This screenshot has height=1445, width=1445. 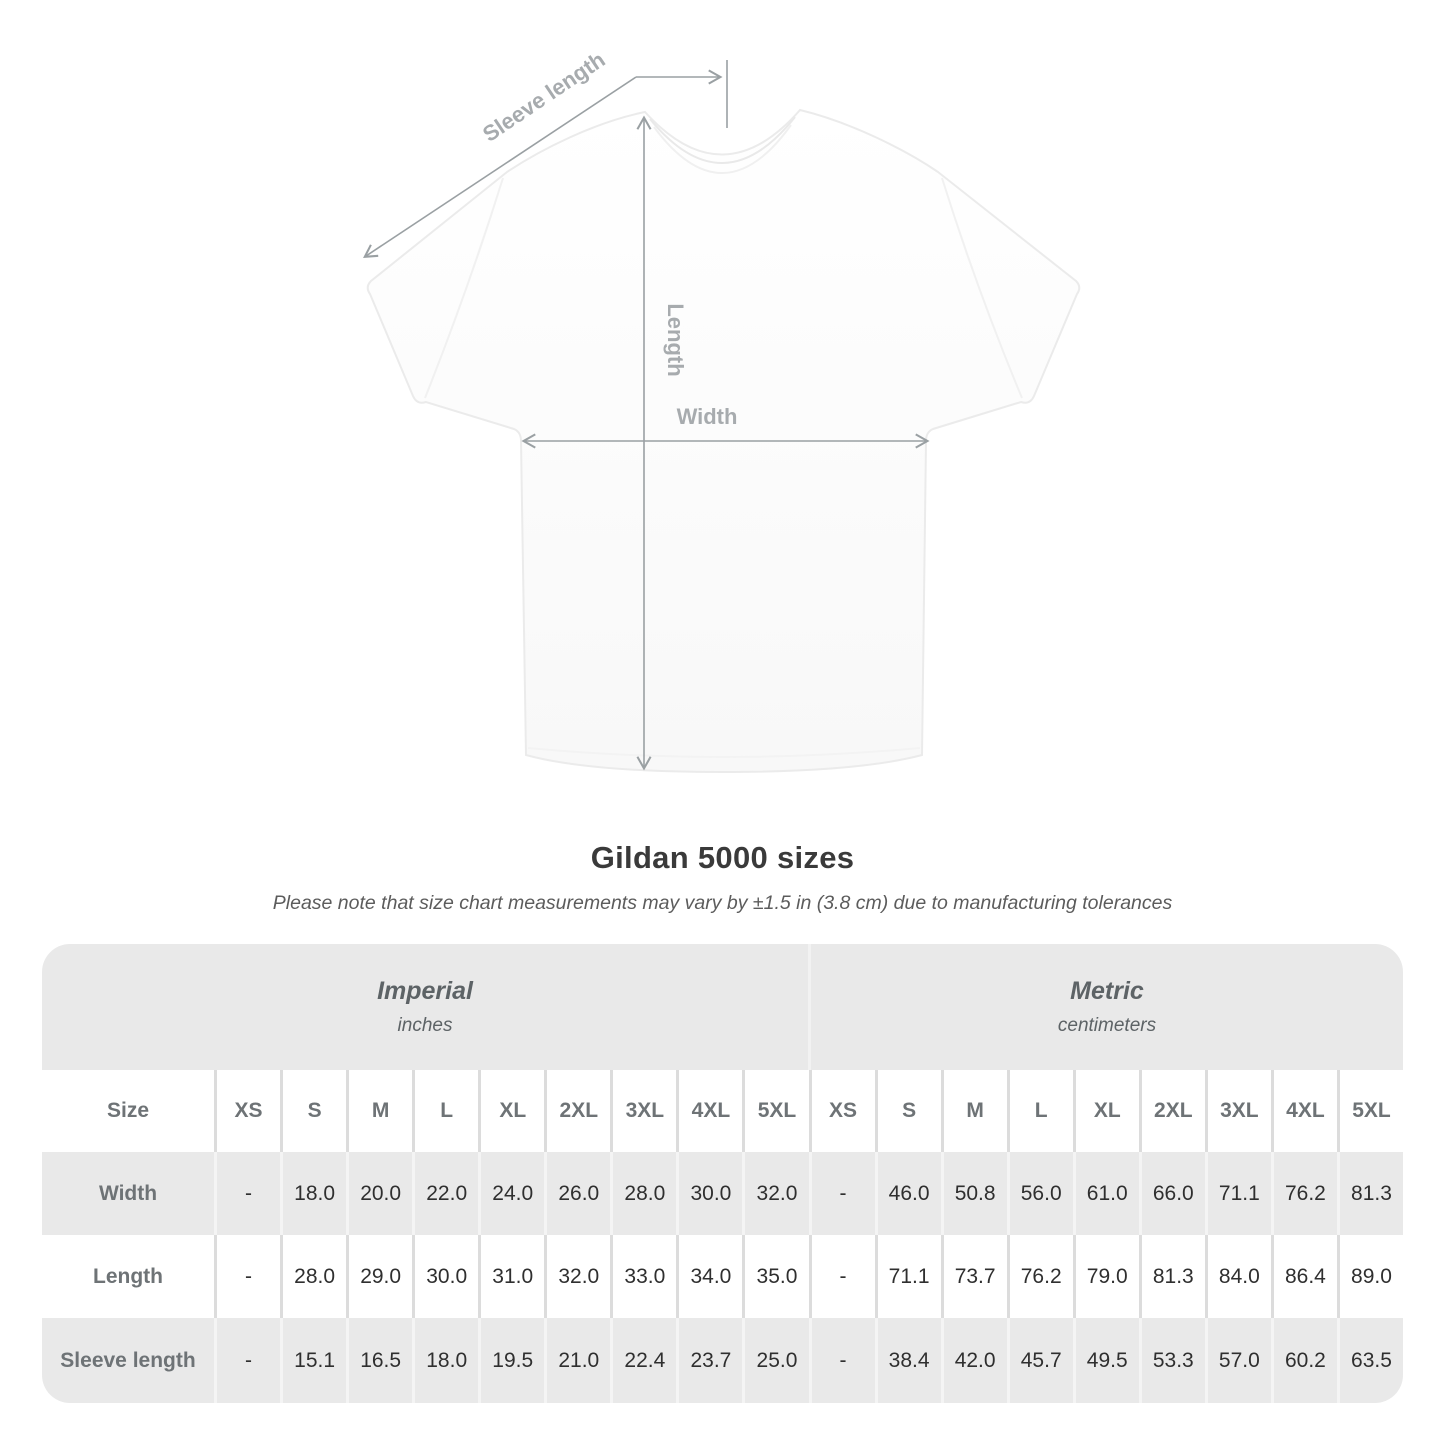 I want to click on value-cell: 22.4, so click(x=643, y=1360).